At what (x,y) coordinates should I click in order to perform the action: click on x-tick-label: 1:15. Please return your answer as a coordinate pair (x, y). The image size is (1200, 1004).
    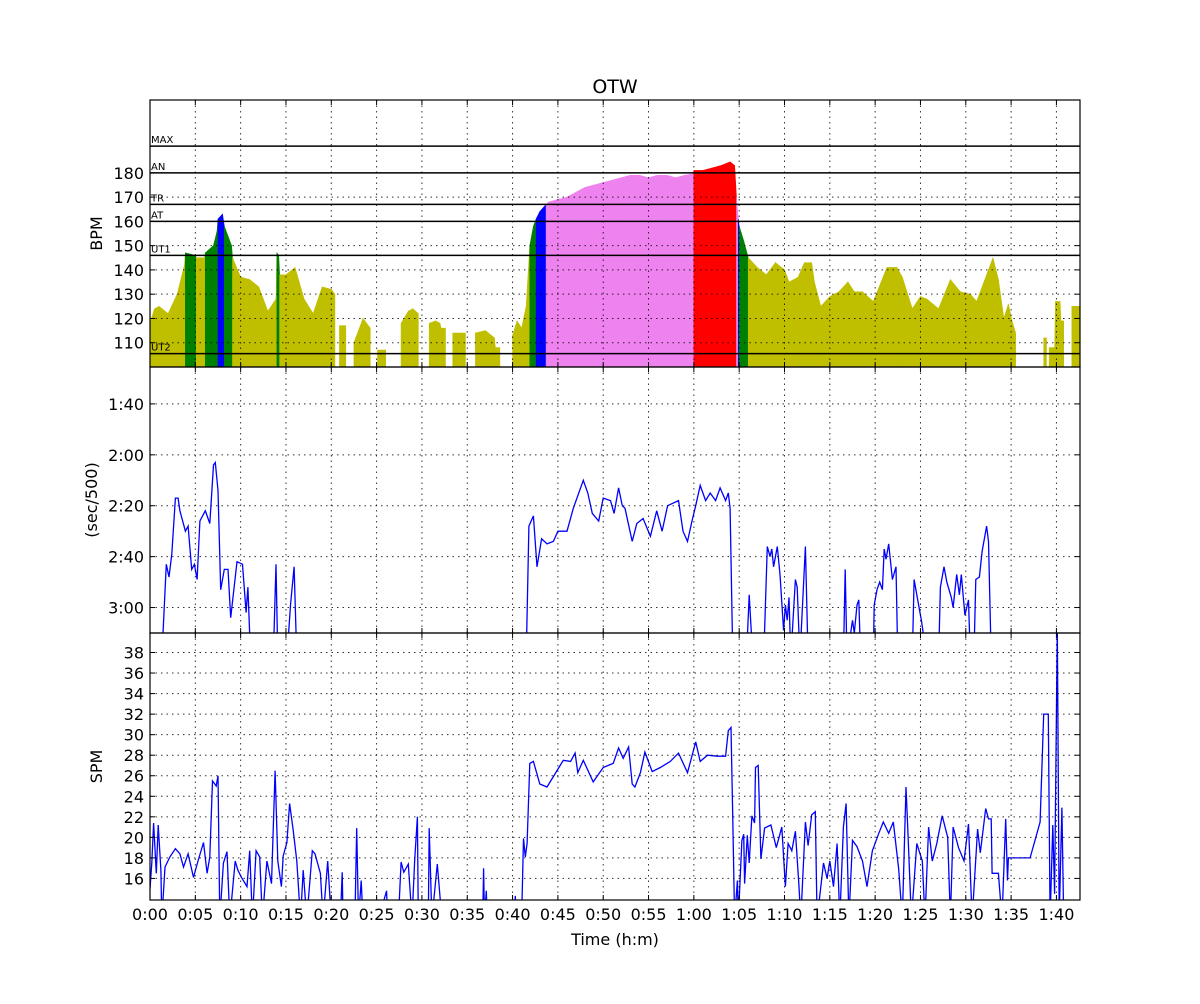
    Looking at the image, I should click on (830, 914).